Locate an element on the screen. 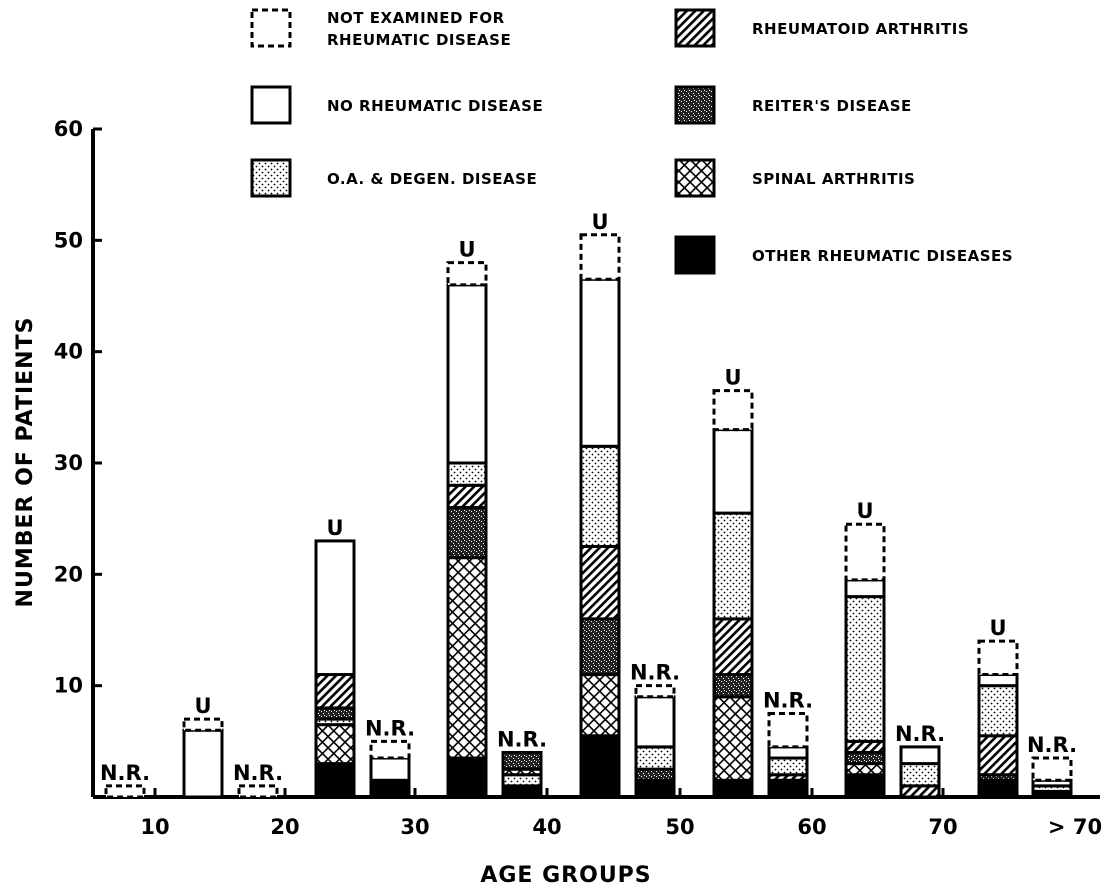  legend-item-ra: RHEUMATOID ARTHRITIS is located at coordinates (821, 28).